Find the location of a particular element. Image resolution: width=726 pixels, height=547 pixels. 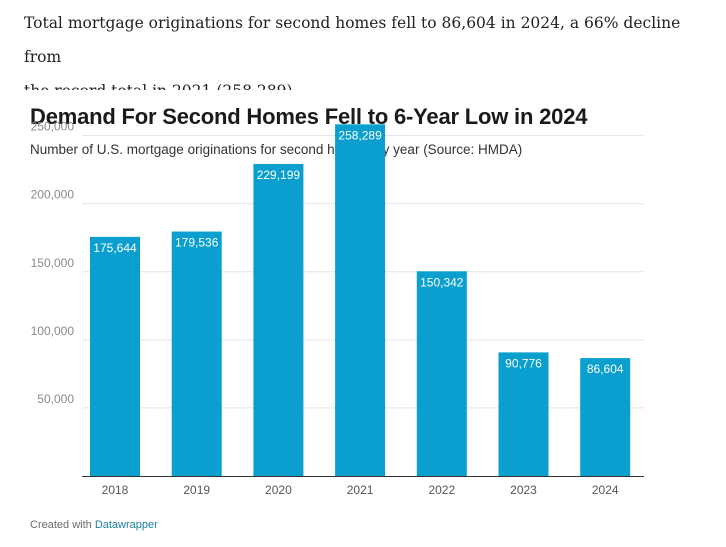

bar-value-label: 150,342 is located at coordinates (442, 282).